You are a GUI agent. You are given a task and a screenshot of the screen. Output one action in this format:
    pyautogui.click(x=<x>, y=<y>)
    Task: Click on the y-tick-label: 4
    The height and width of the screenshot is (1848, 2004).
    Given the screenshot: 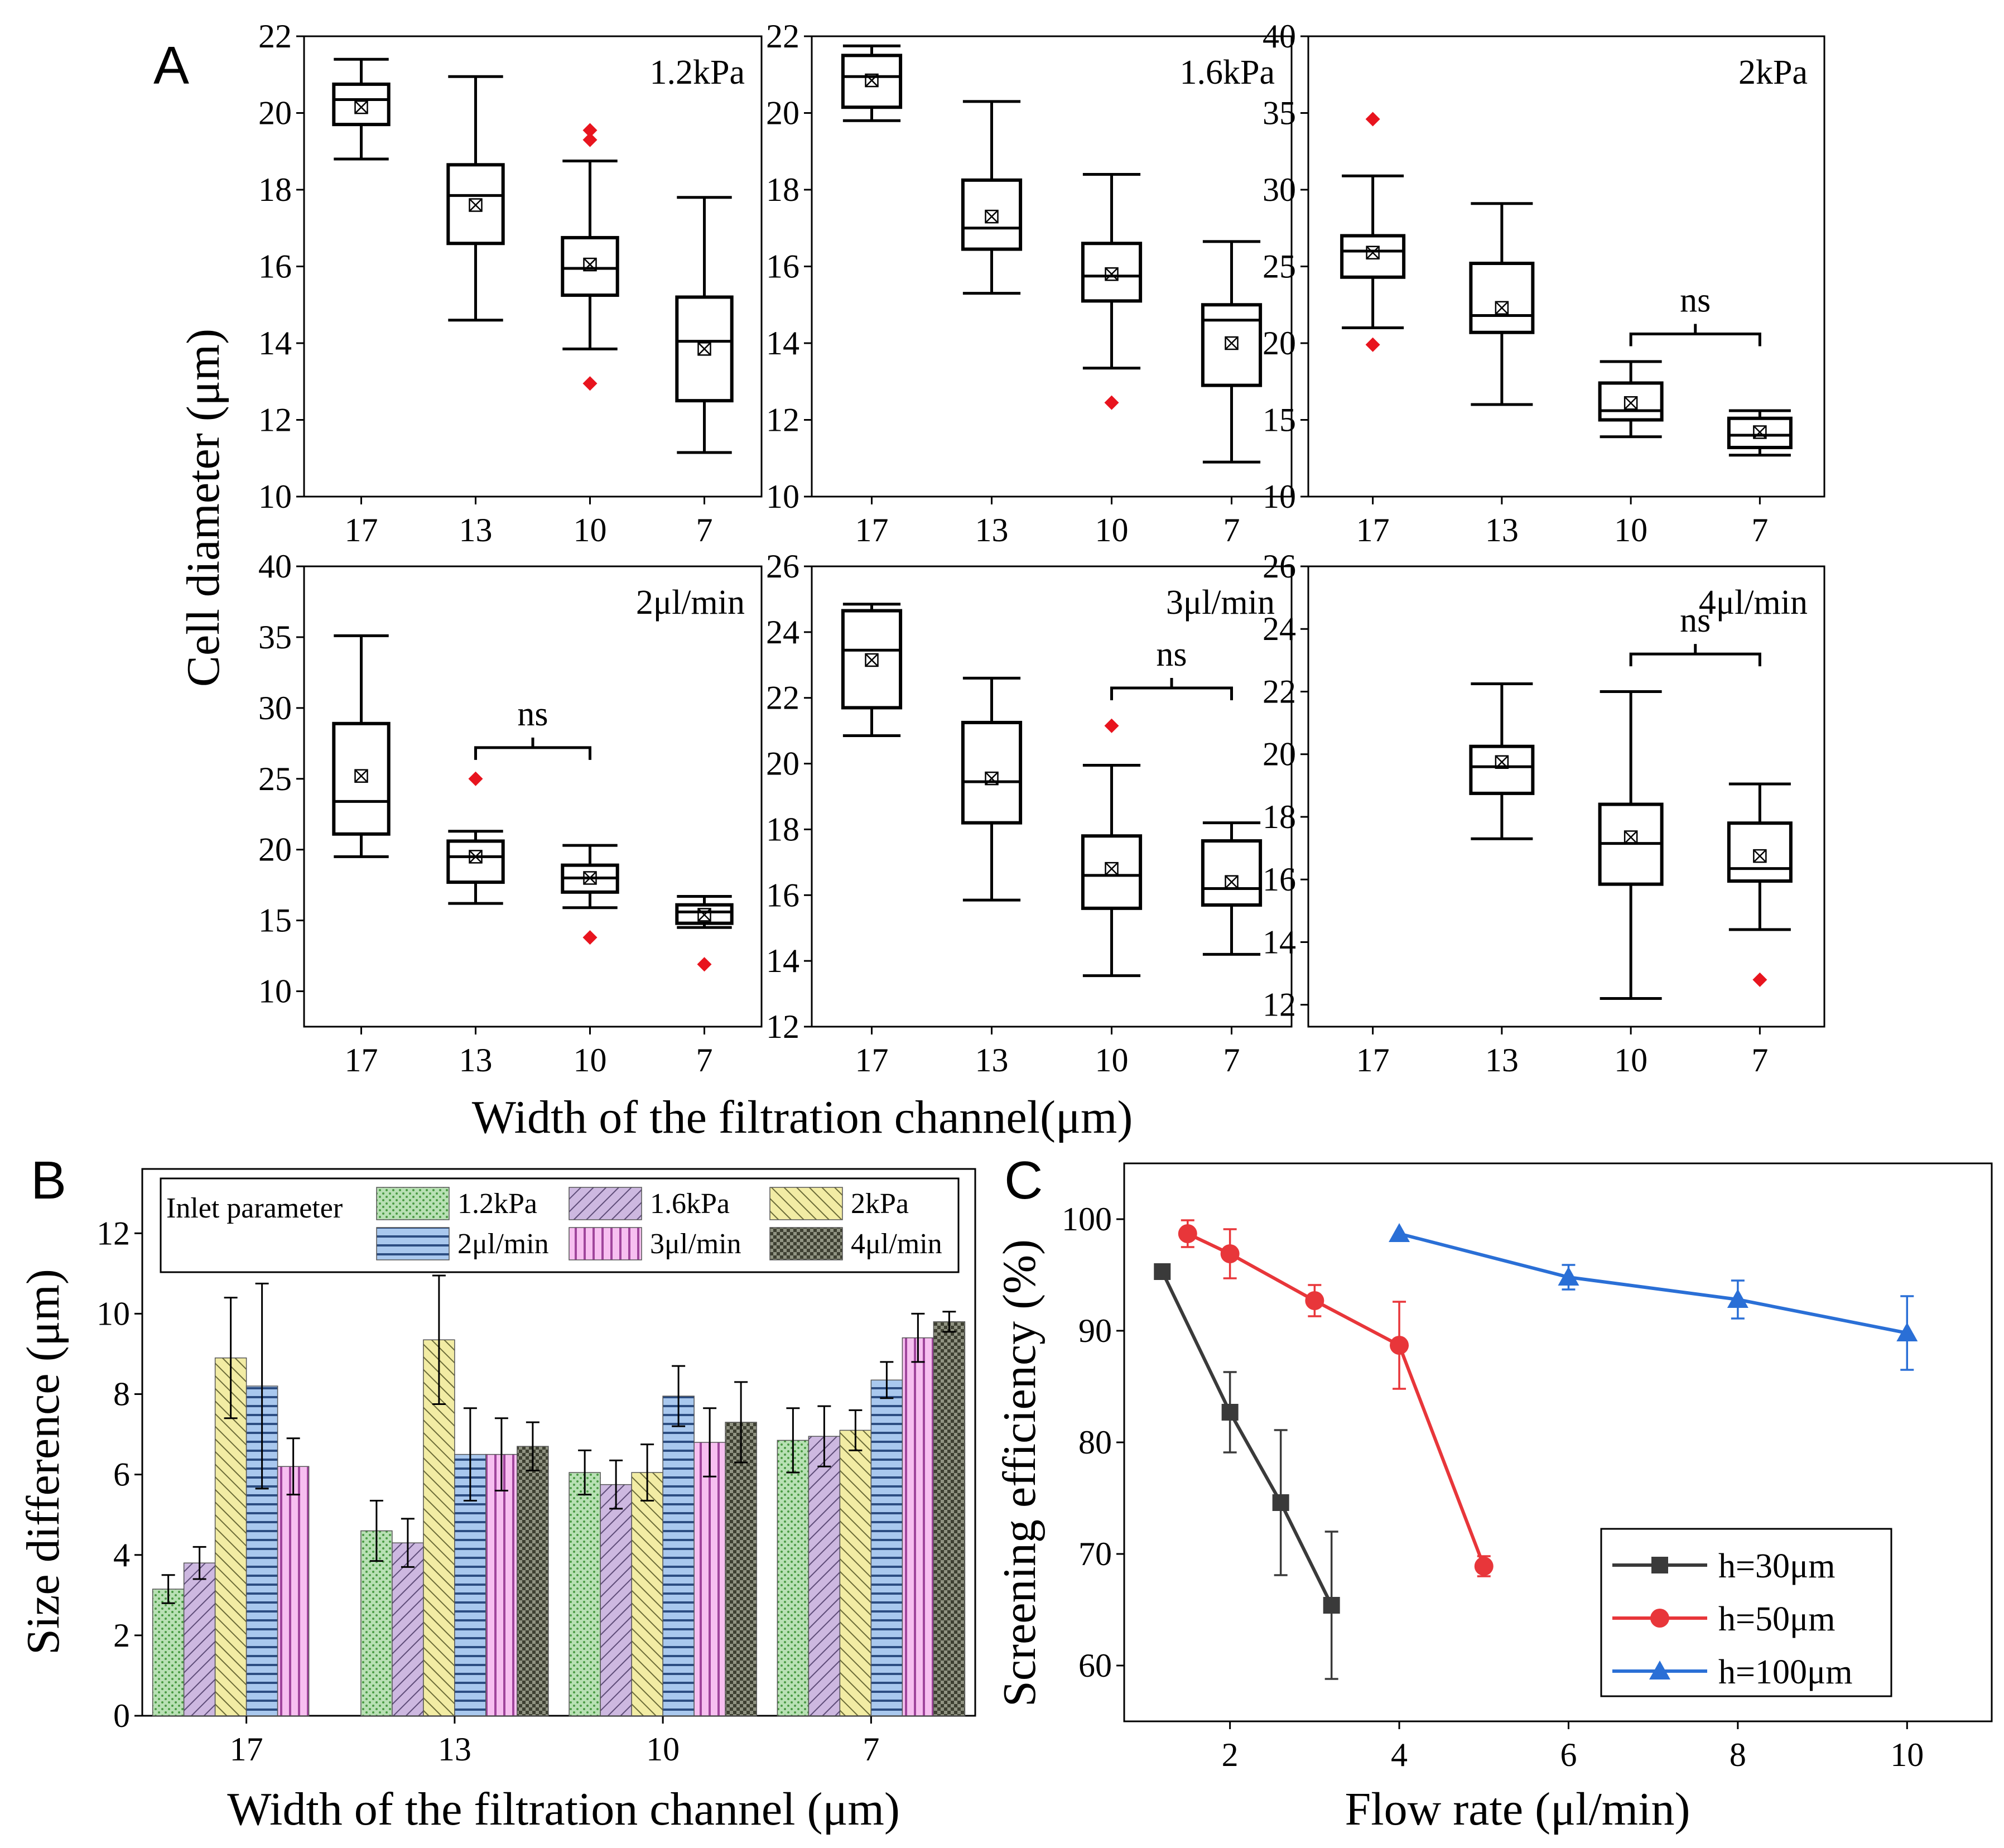 What is the action you would take?
    pyautogui.click(x=121, y=1555)
    